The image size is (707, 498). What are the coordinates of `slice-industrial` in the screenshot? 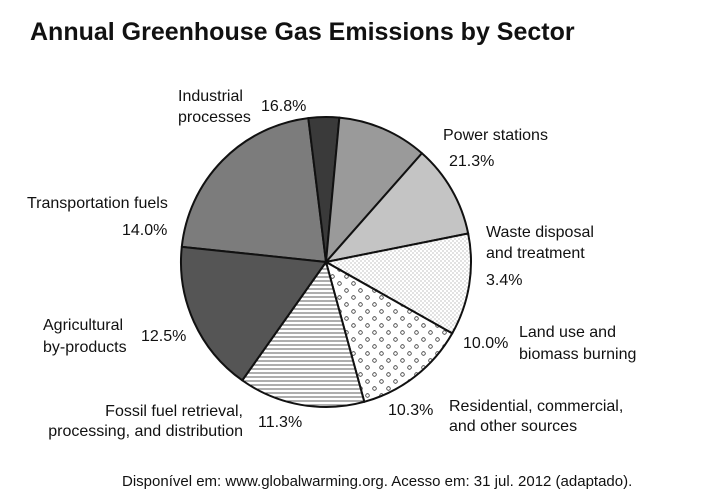 It's located at (253, 313).